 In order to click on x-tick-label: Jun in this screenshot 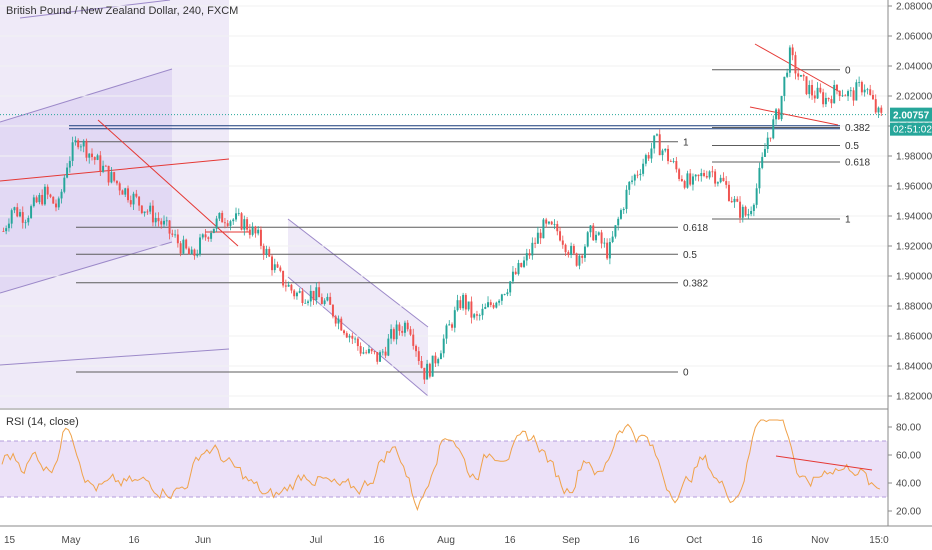, I will do `click(203, 540)`.